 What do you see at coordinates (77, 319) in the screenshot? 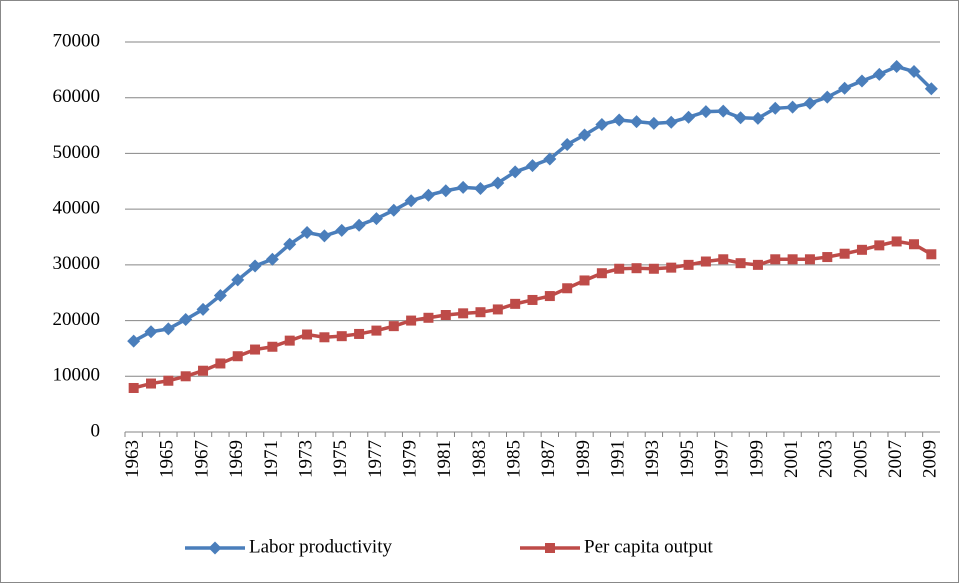
I see `y-tick-label: 20000` at bounding box center [77, 319].